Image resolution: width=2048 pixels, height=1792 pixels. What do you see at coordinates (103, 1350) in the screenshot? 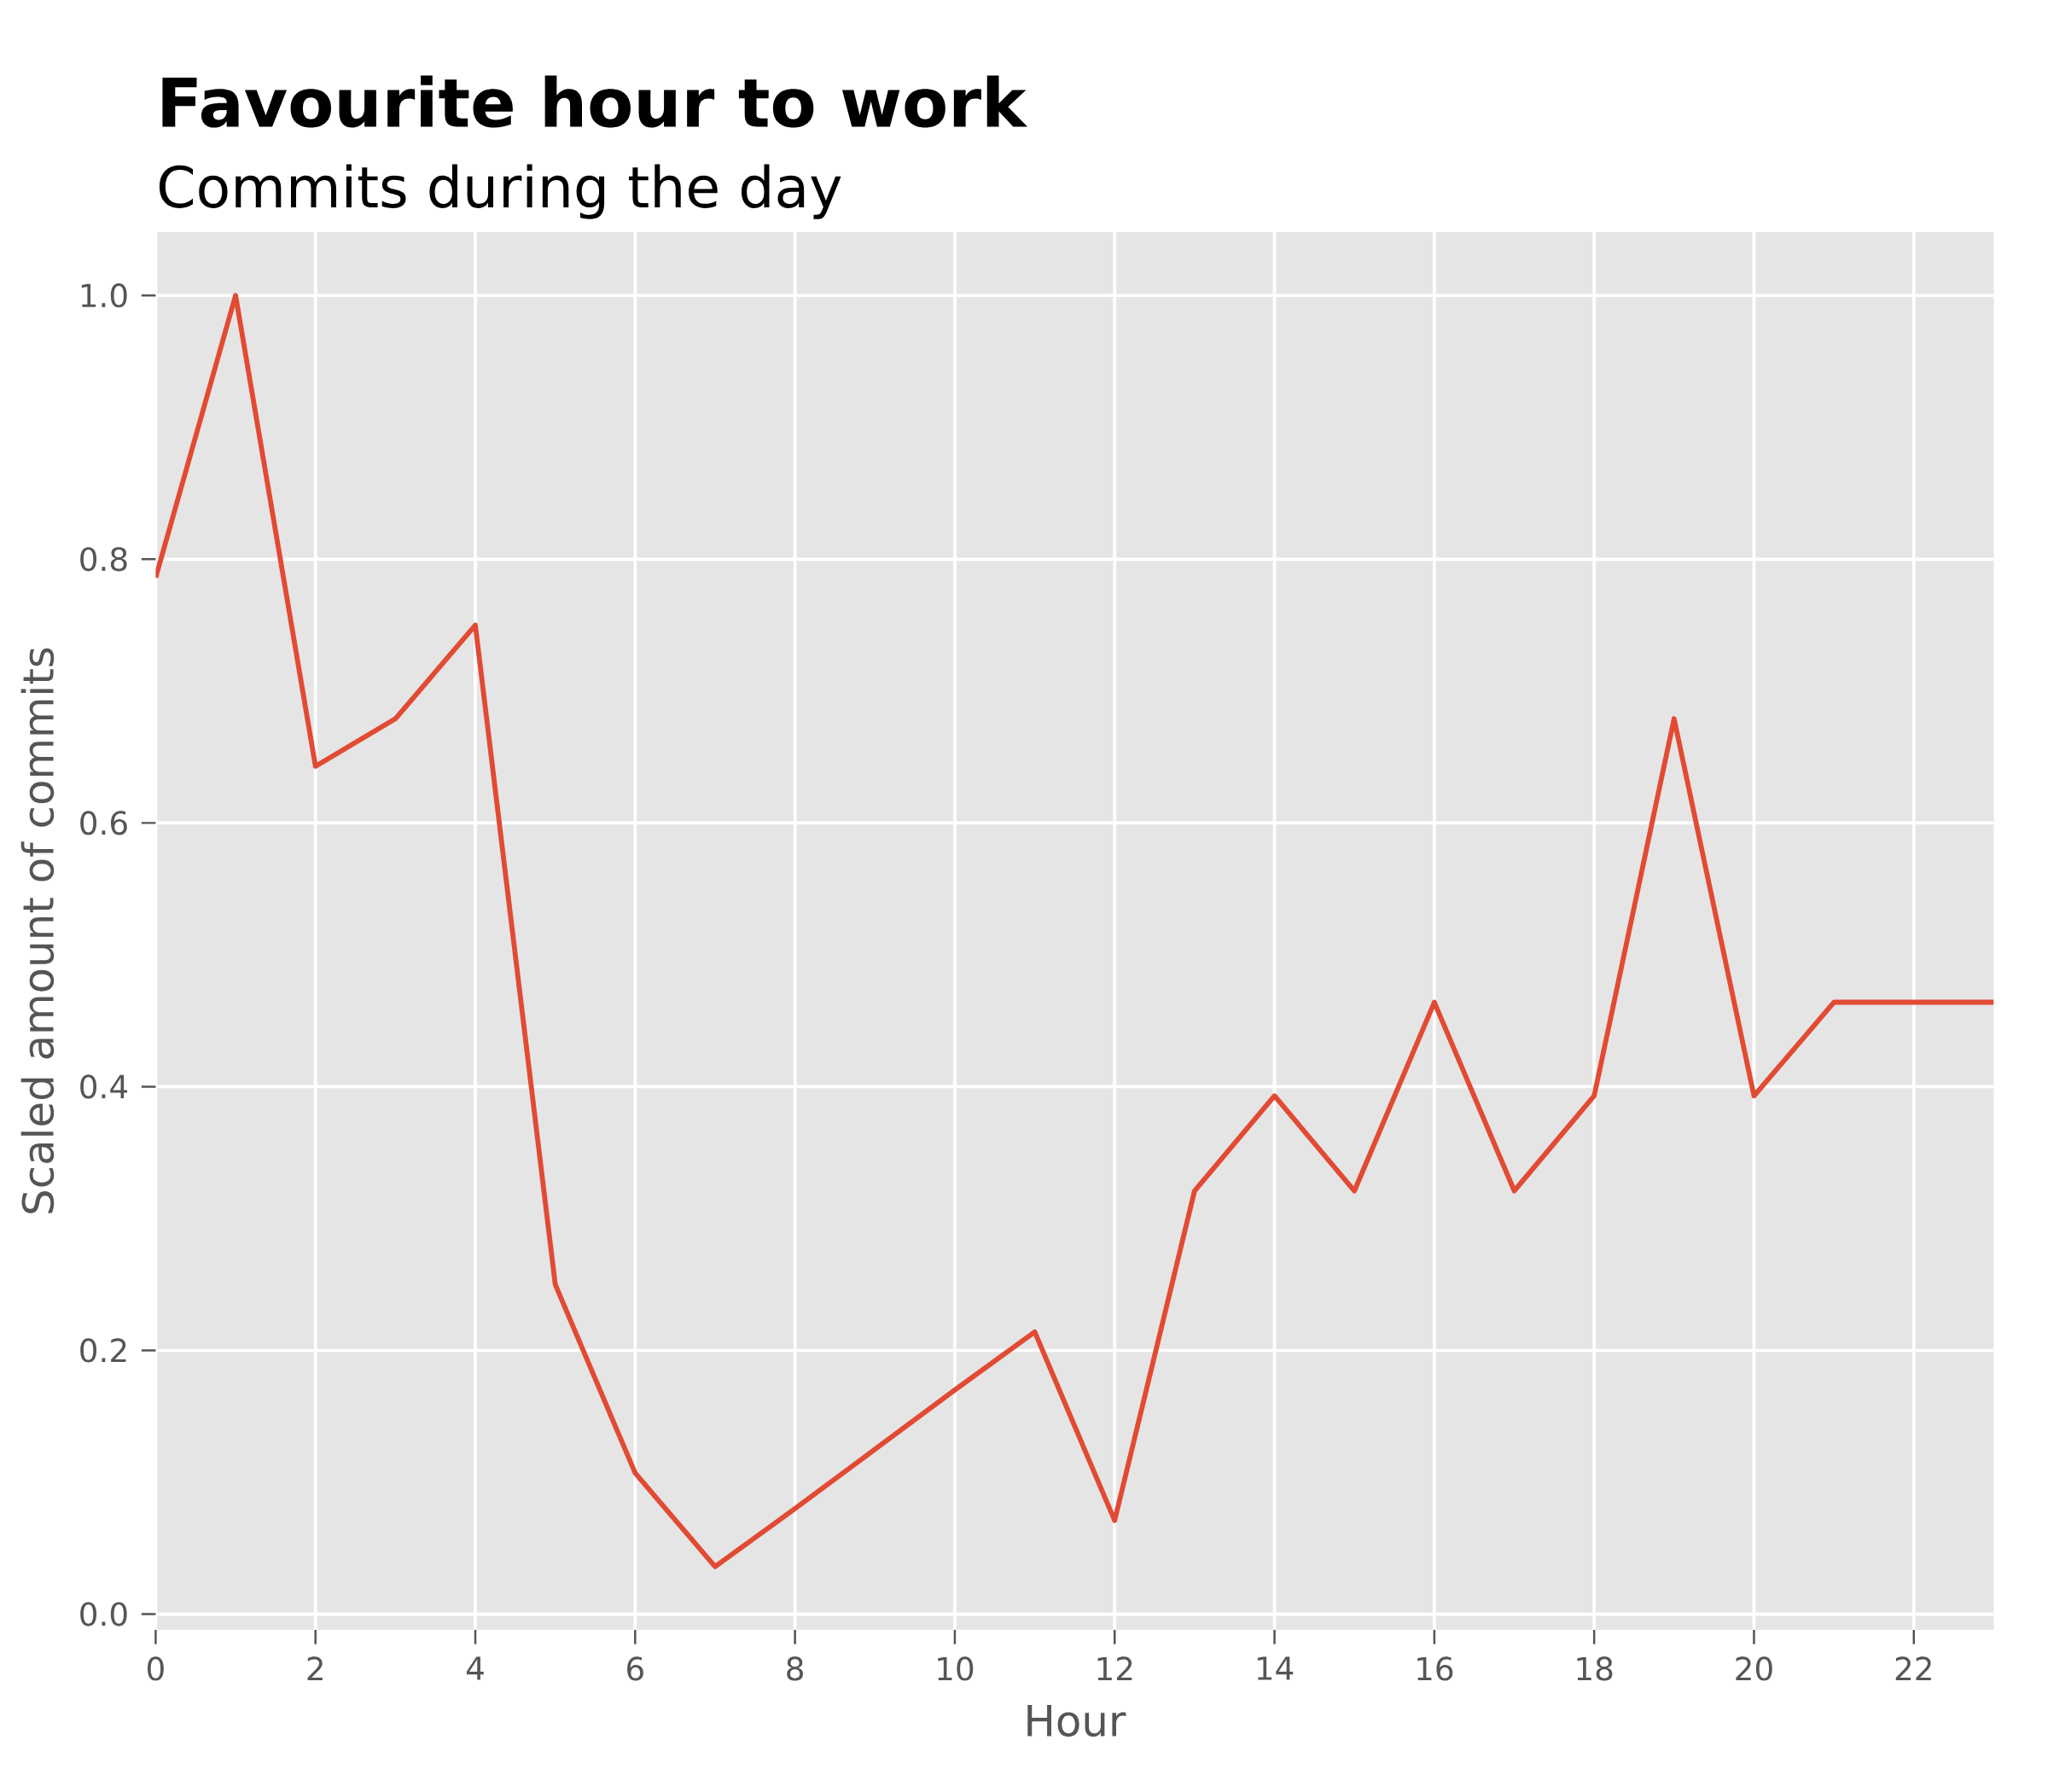
I see `y-tick-label: 0.2` at bounding box center [103, 1350].